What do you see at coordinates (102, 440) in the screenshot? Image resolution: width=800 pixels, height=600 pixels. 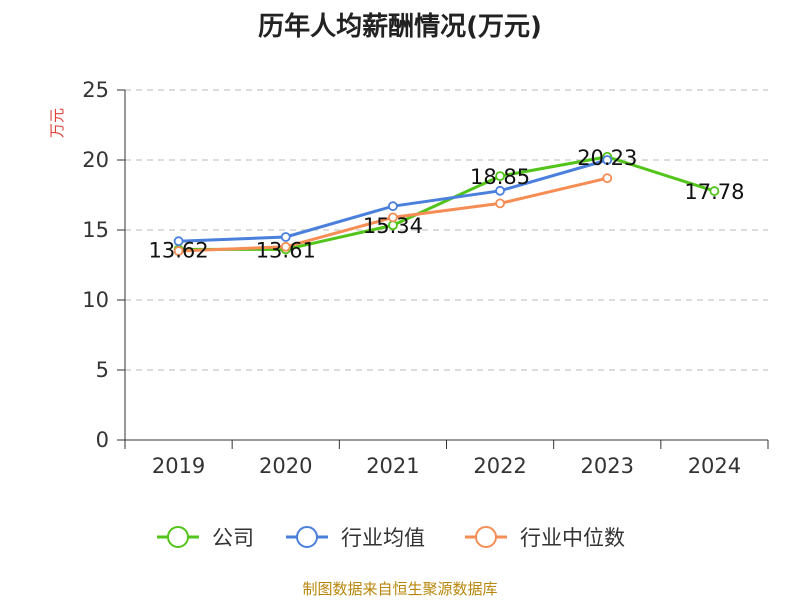 I see `y-tick-label: 0` at bounding box center [102, 440].